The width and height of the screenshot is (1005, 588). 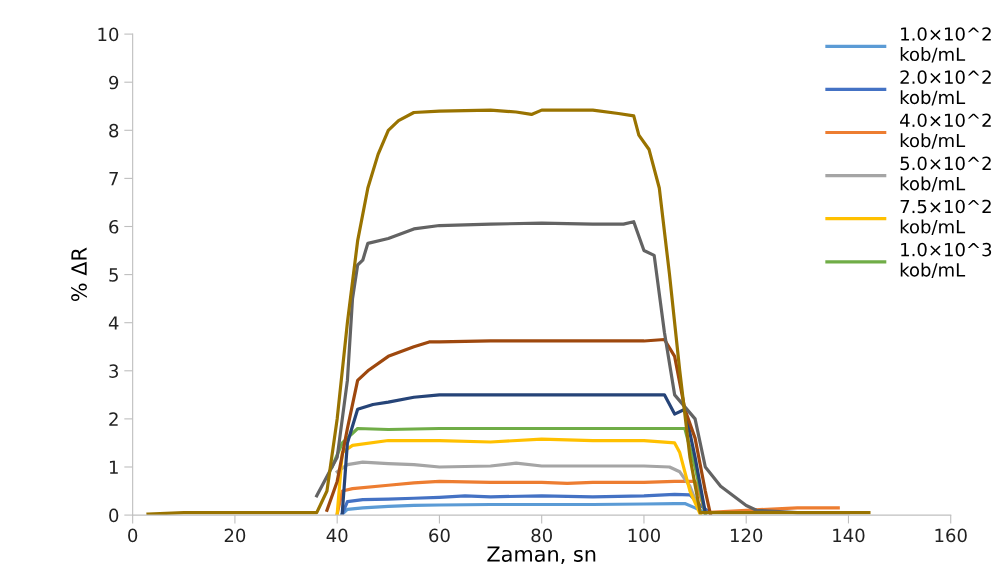 What do you see at coordinates (114, 226) in the screenshot?
I see `y-tick-label: 6` at bounding box center [114, 226].